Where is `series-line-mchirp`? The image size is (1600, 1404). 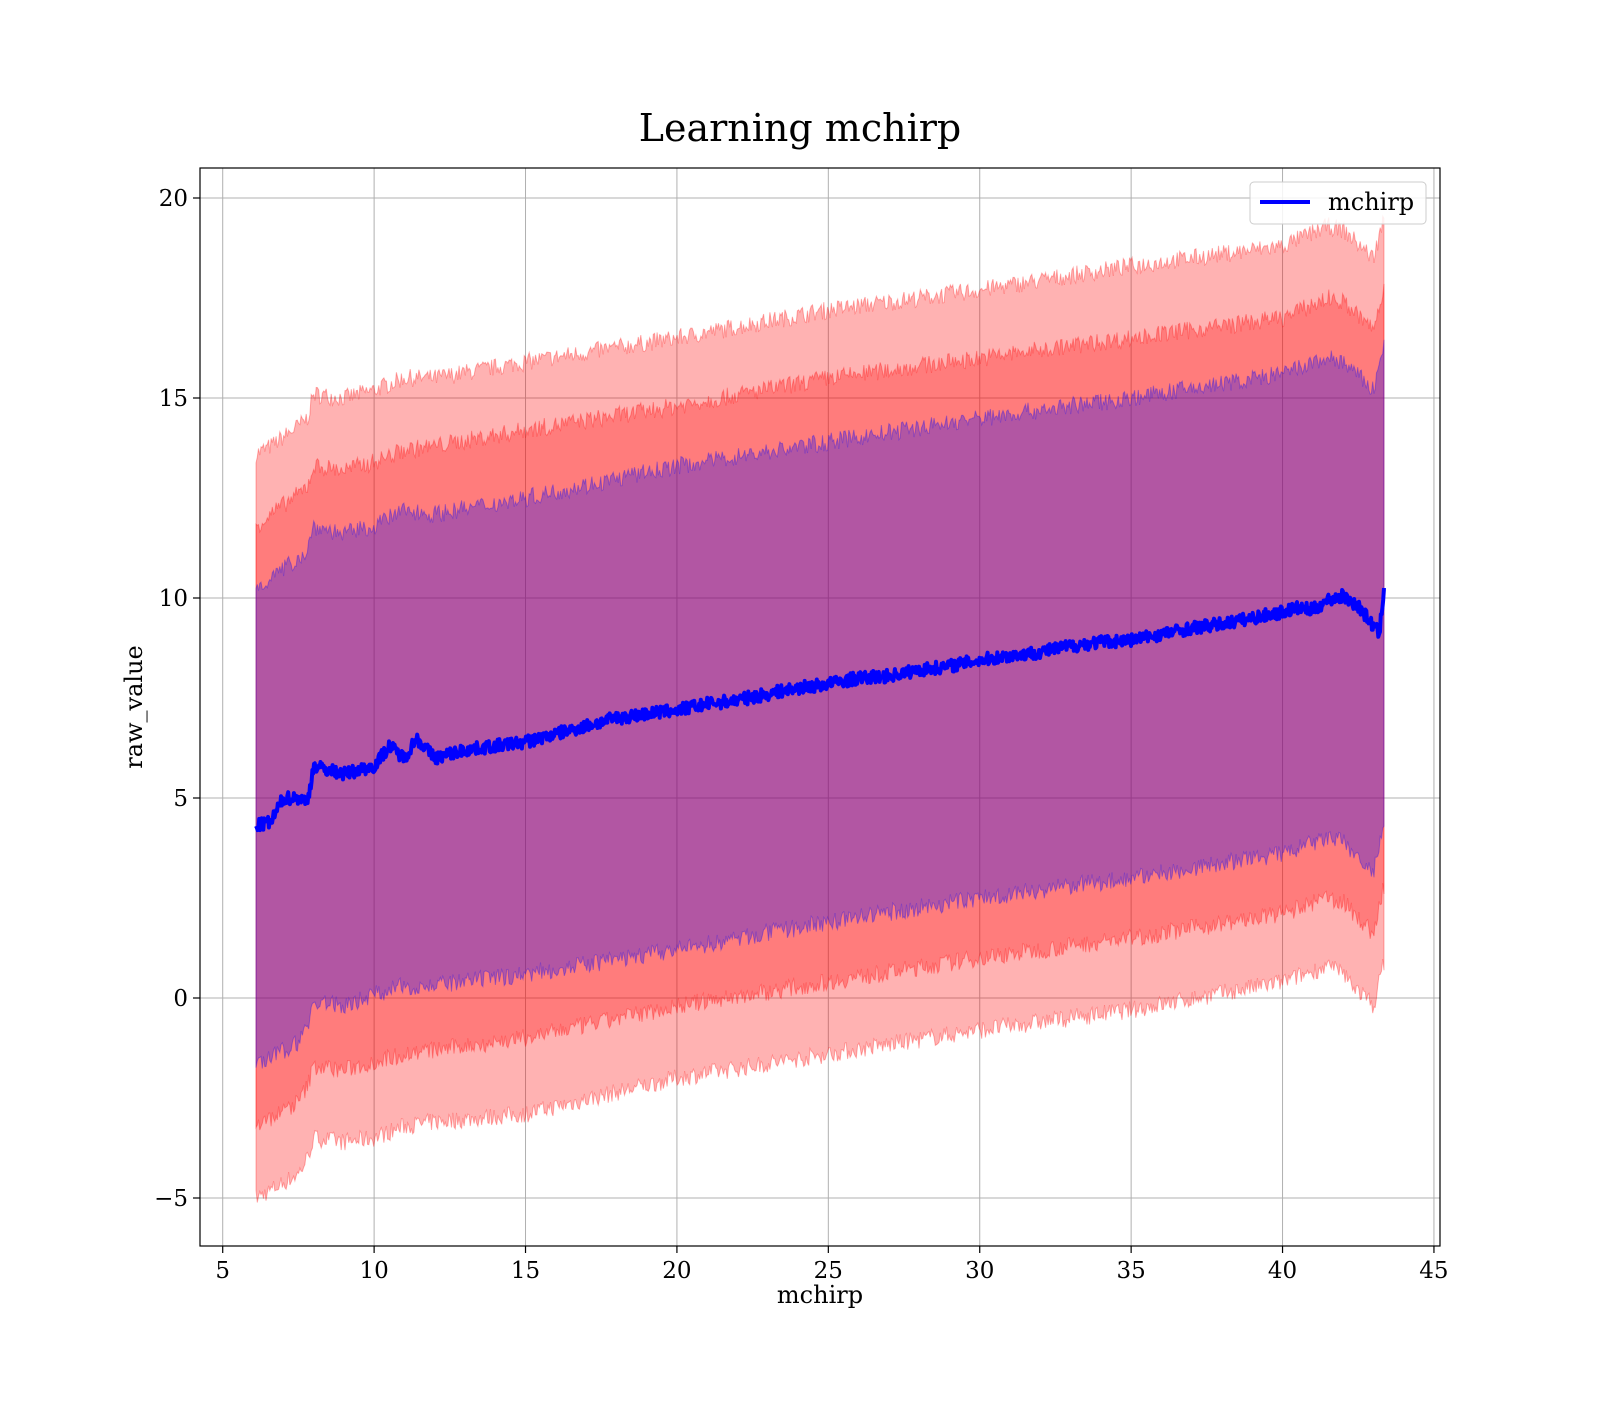
series-line-mchirp is located at coordinates (820, 710).